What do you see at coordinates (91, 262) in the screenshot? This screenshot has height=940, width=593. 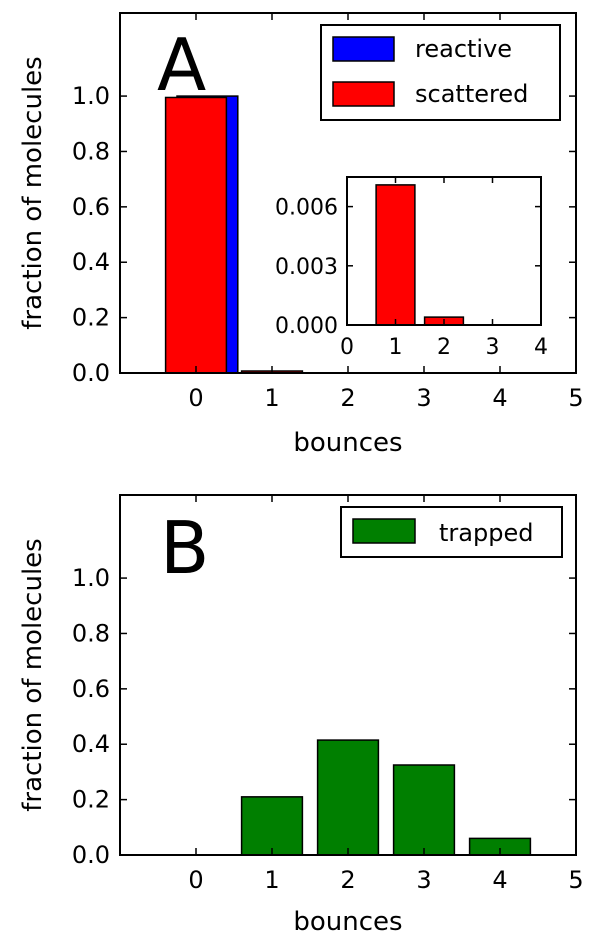 I see `panel-a-y-tick-label: 0.4` at bounding box center [91, 262].